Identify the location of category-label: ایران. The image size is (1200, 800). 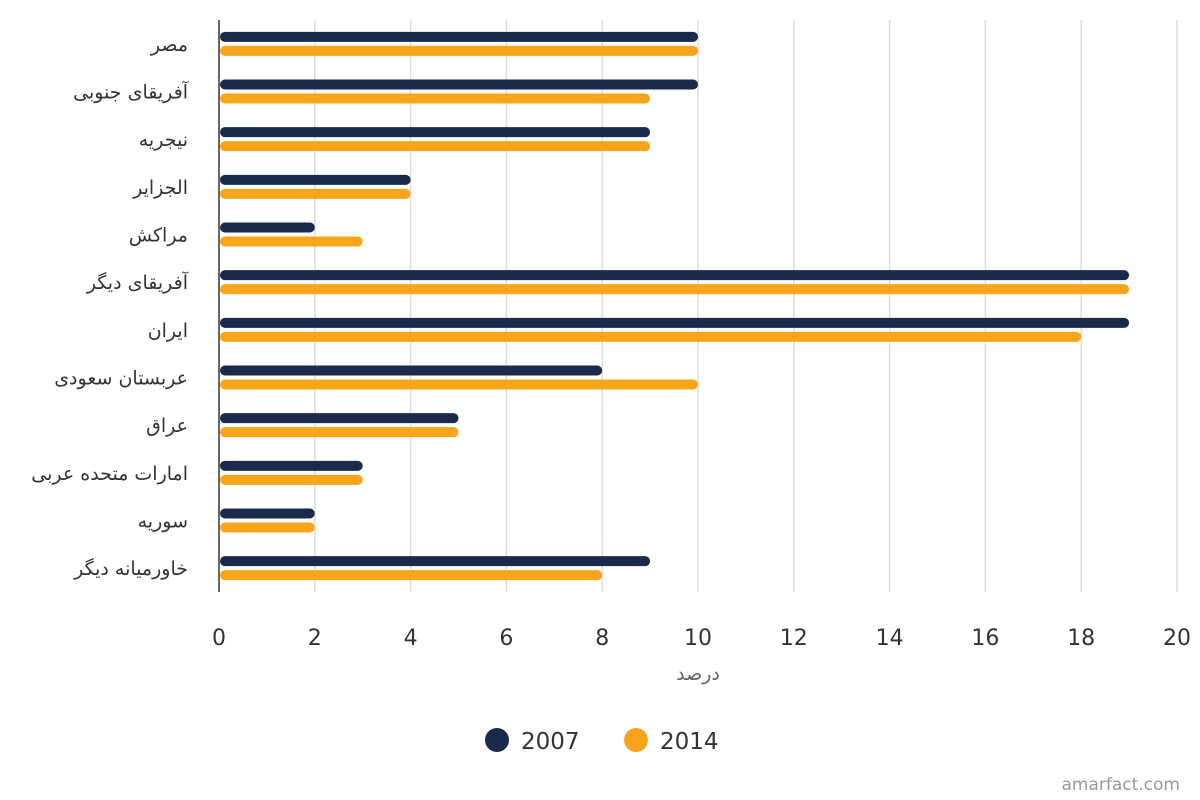
(168, 331).